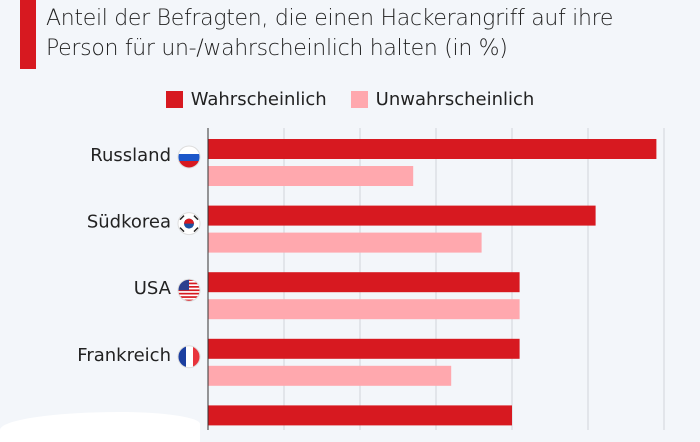 This screenshot has width=700, height=442. What do you see at coordinates (189, 157) in the screenshot?
I see `flag-russia-icon` at bounding box center [189, 157].